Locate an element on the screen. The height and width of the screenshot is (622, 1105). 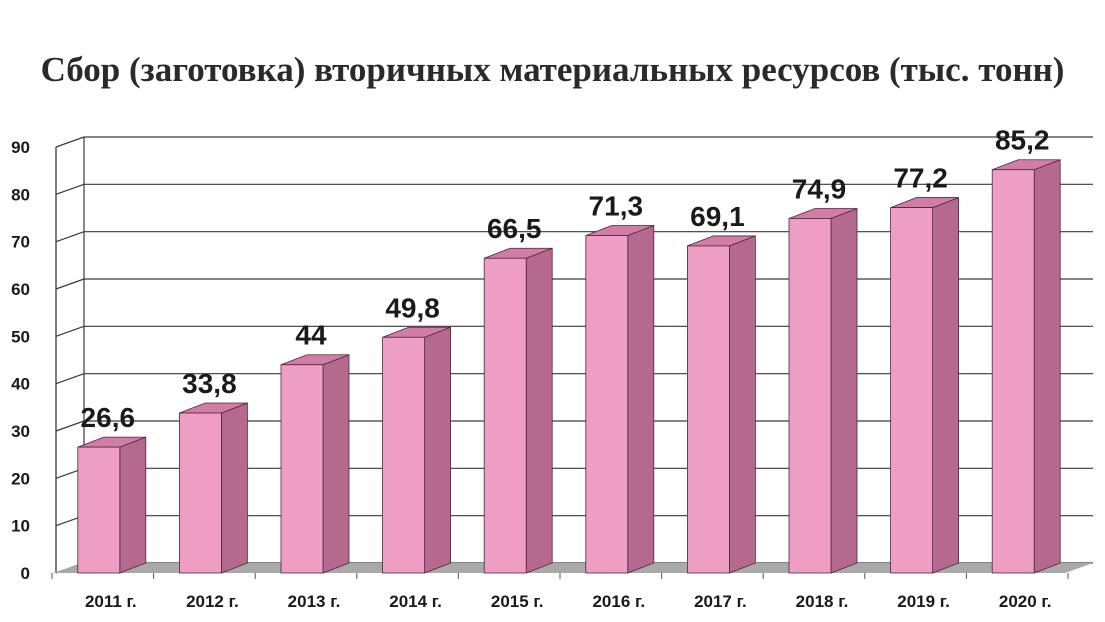
y-tick-label: 40 is located at coordinates (20, 384).